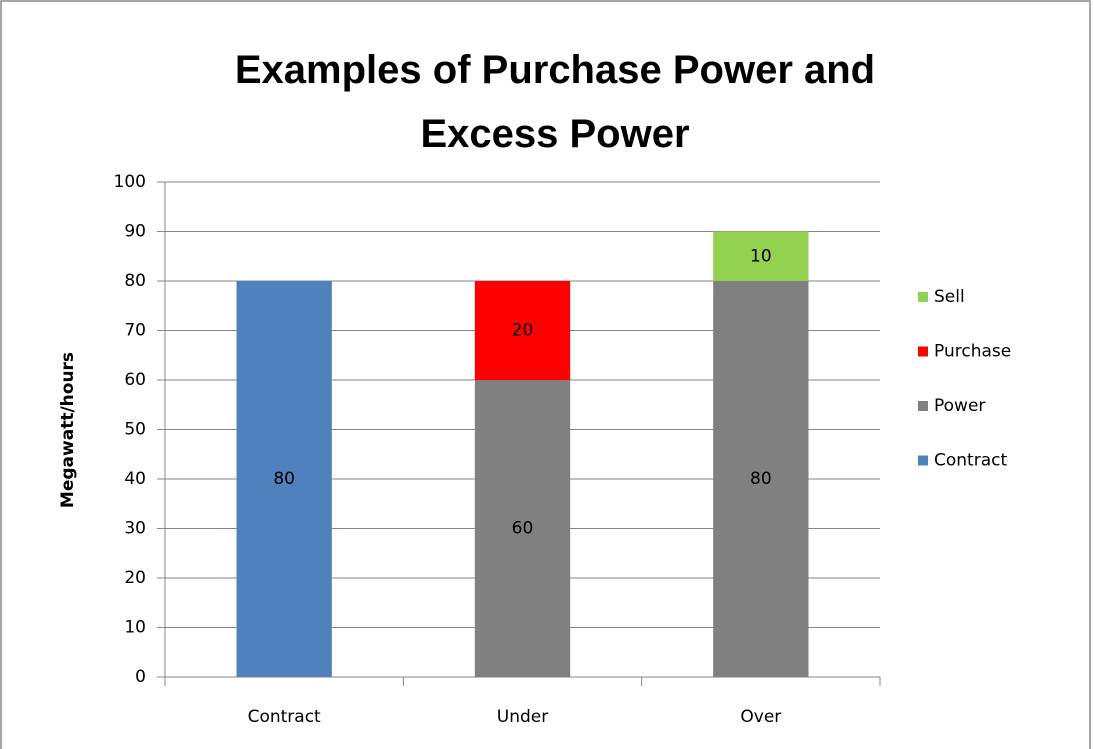 The width and height of the screenshot is (1094, 749). Describe the element at coordinates (130, 182) in the screenshot. I see `y-tick-label: 100` at that location.